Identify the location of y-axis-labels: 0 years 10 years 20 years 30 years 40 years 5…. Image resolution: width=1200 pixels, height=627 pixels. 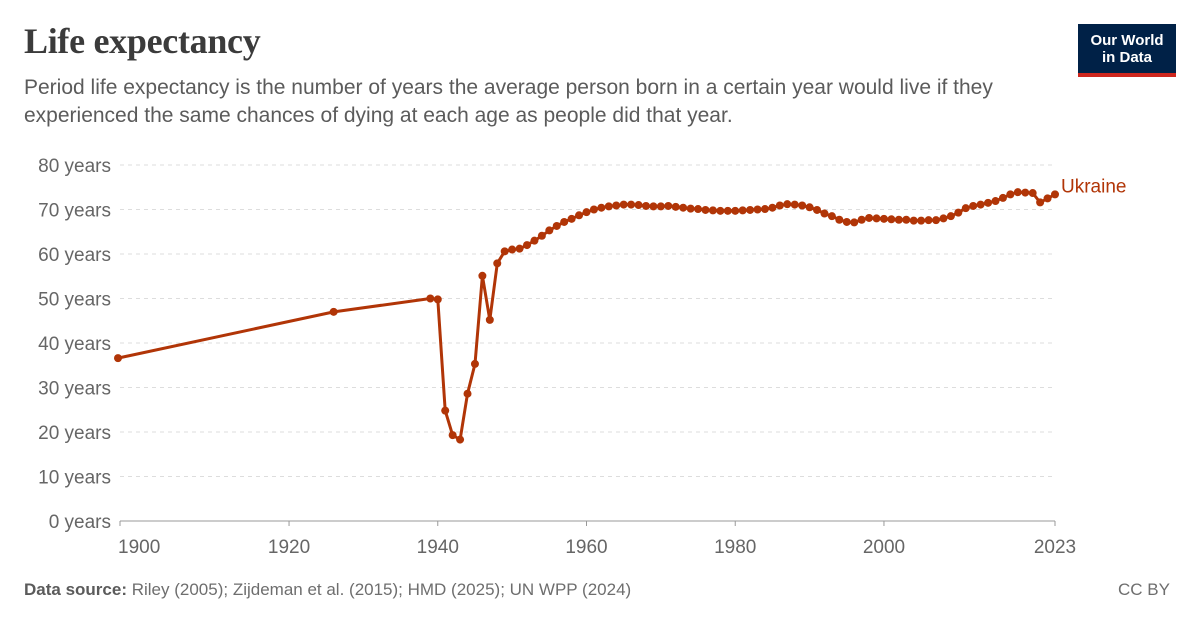
(74, 344).